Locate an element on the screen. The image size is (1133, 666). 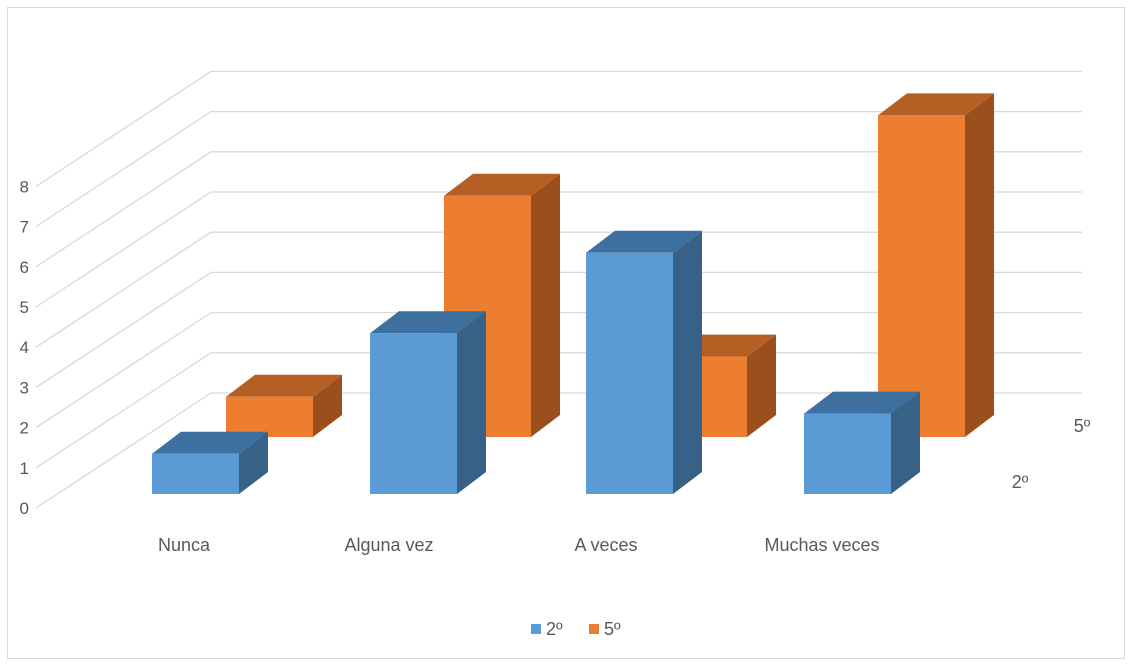
category-label: Alguna vez is located at coordinates (388, 545).